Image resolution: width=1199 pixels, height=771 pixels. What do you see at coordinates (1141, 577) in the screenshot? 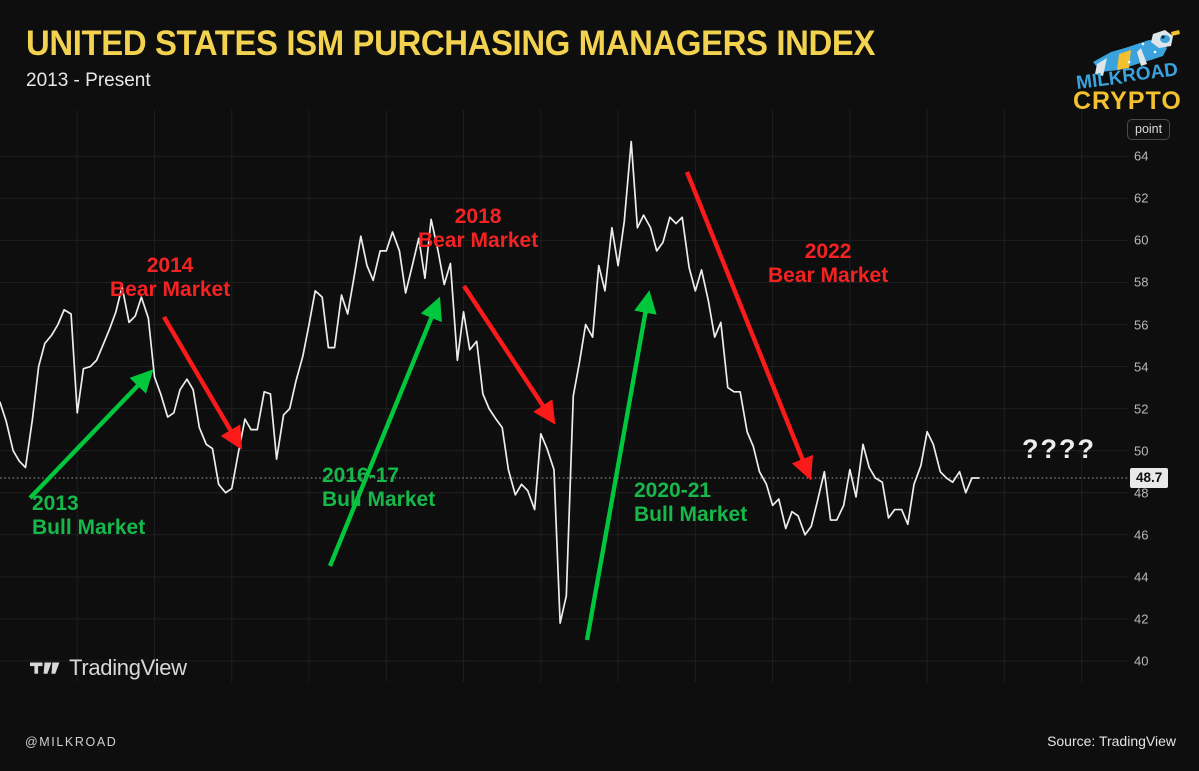
I see `y-tick-44: 44` at bounding box center [1141, 577].